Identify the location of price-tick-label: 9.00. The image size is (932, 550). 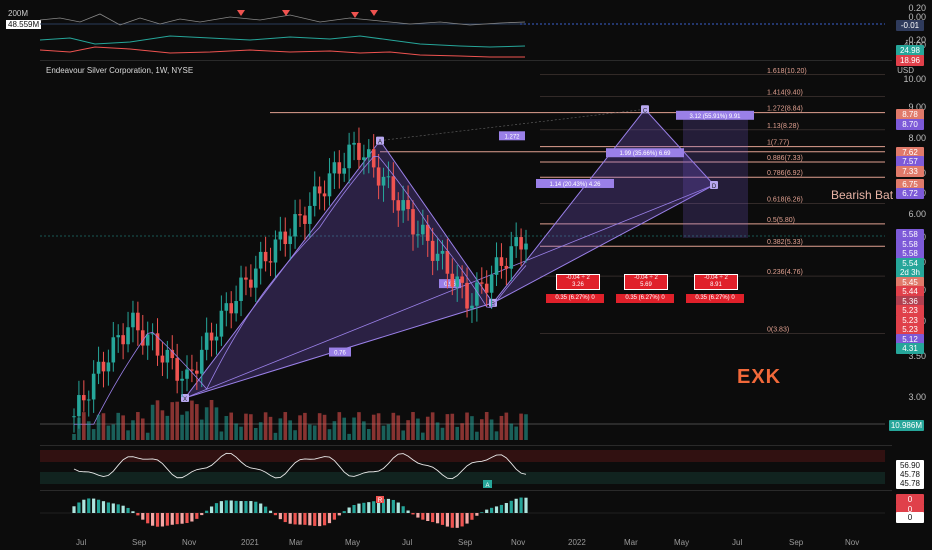
(917, 106).